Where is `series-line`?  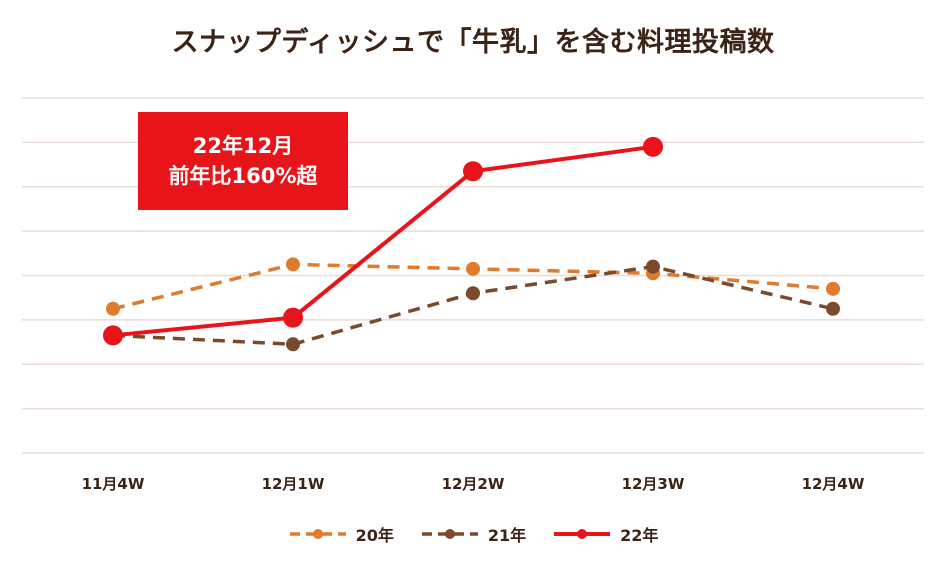 series-line is located at coordinates (473, 305).